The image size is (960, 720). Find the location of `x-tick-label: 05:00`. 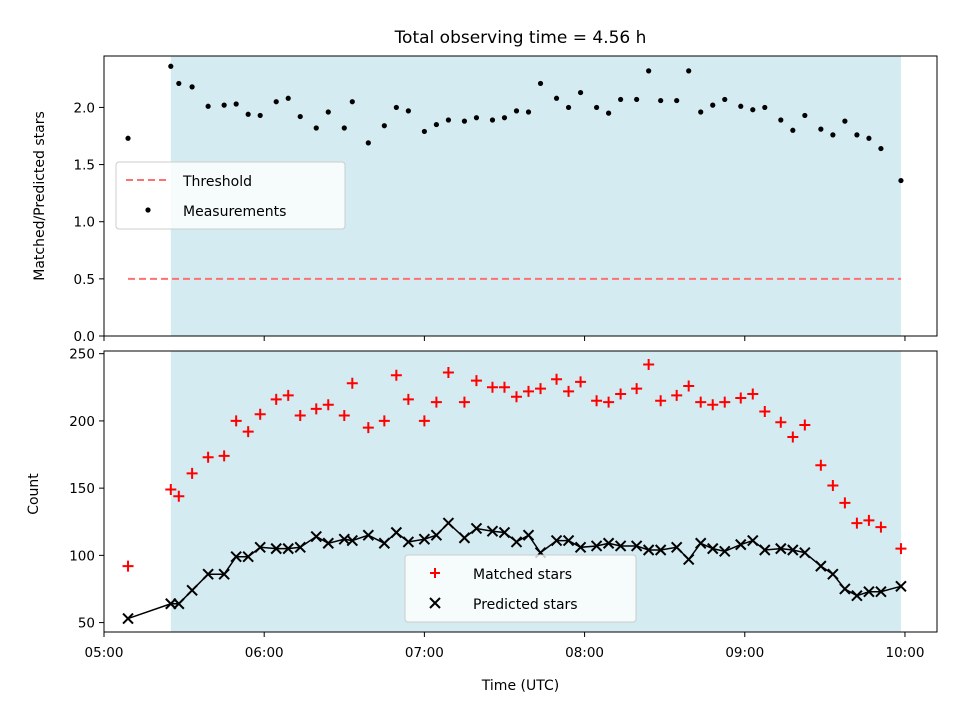

x-tick-label: 05:00 is located at coordinates (104, 653).